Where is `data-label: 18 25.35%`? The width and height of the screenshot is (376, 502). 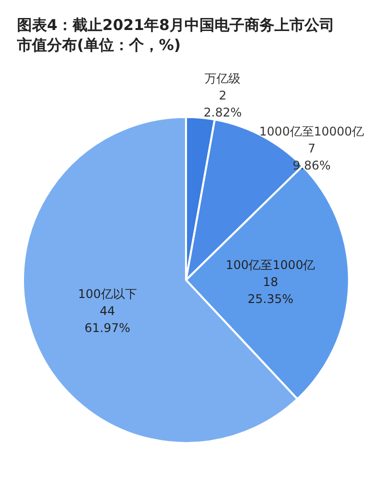 data-label: 18 25.35% is located at coordinates (271, 290).